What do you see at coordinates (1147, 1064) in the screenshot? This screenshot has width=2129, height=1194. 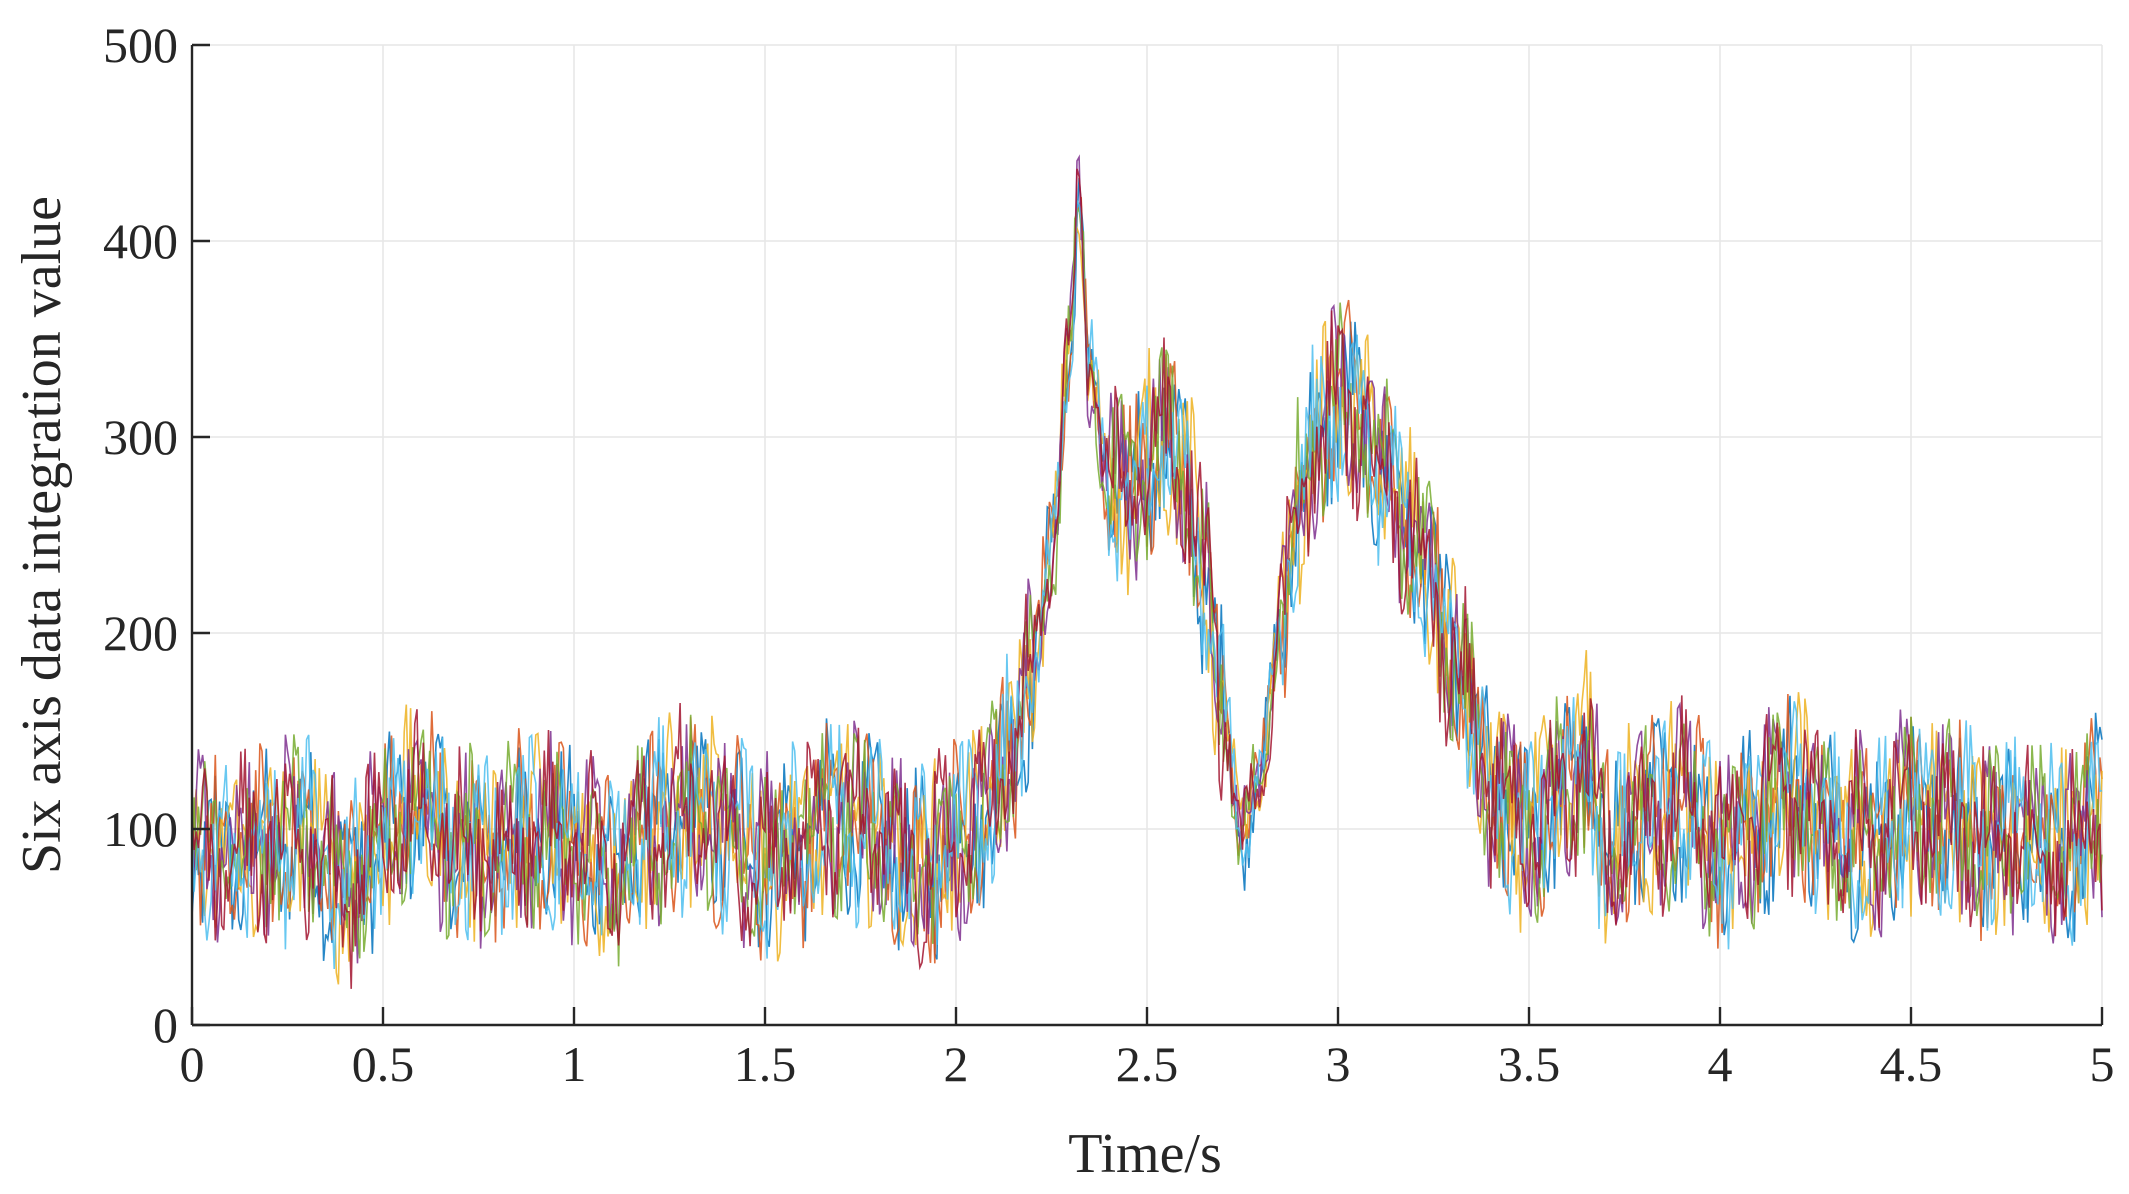 I see `x-tick-label: 2.5` at bounding box center [1147, 1064].